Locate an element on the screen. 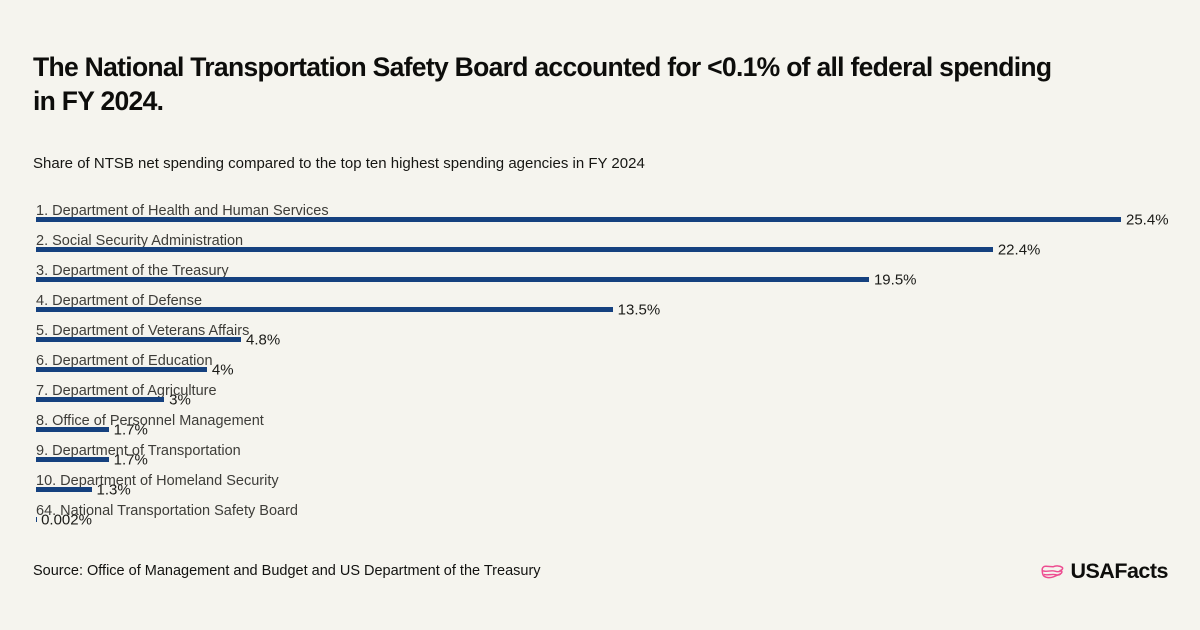 This screenshot has height=630, width=1200. bar-value-label: 4.8% is located at coordinates (263, 339).